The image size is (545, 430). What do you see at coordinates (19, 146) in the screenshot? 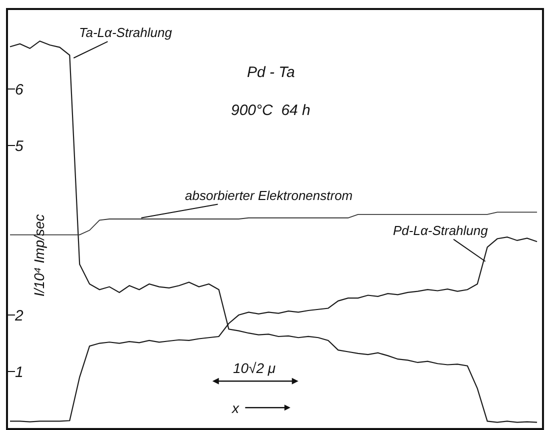
I see `y-tick-label: 5` at bounding box center [19, 146].